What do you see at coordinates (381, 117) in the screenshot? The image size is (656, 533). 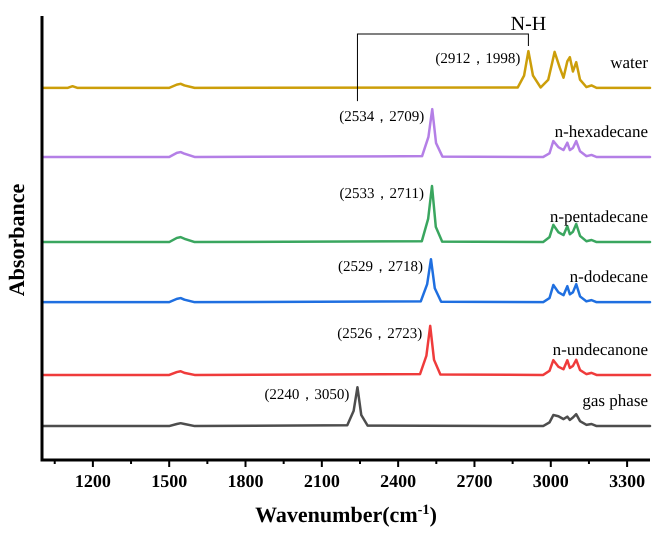 I see `annotation: (2534，2709)` at bounding box center [381, 117].